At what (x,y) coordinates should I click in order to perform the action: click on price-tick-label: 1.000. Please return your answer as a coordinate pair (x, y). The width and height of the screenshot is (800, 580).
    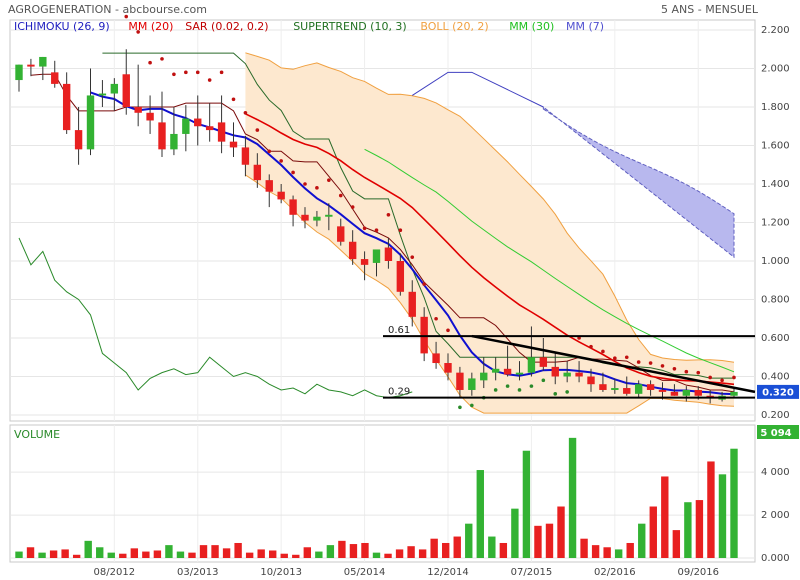
    Looking at the image, I should click on (775, 261).